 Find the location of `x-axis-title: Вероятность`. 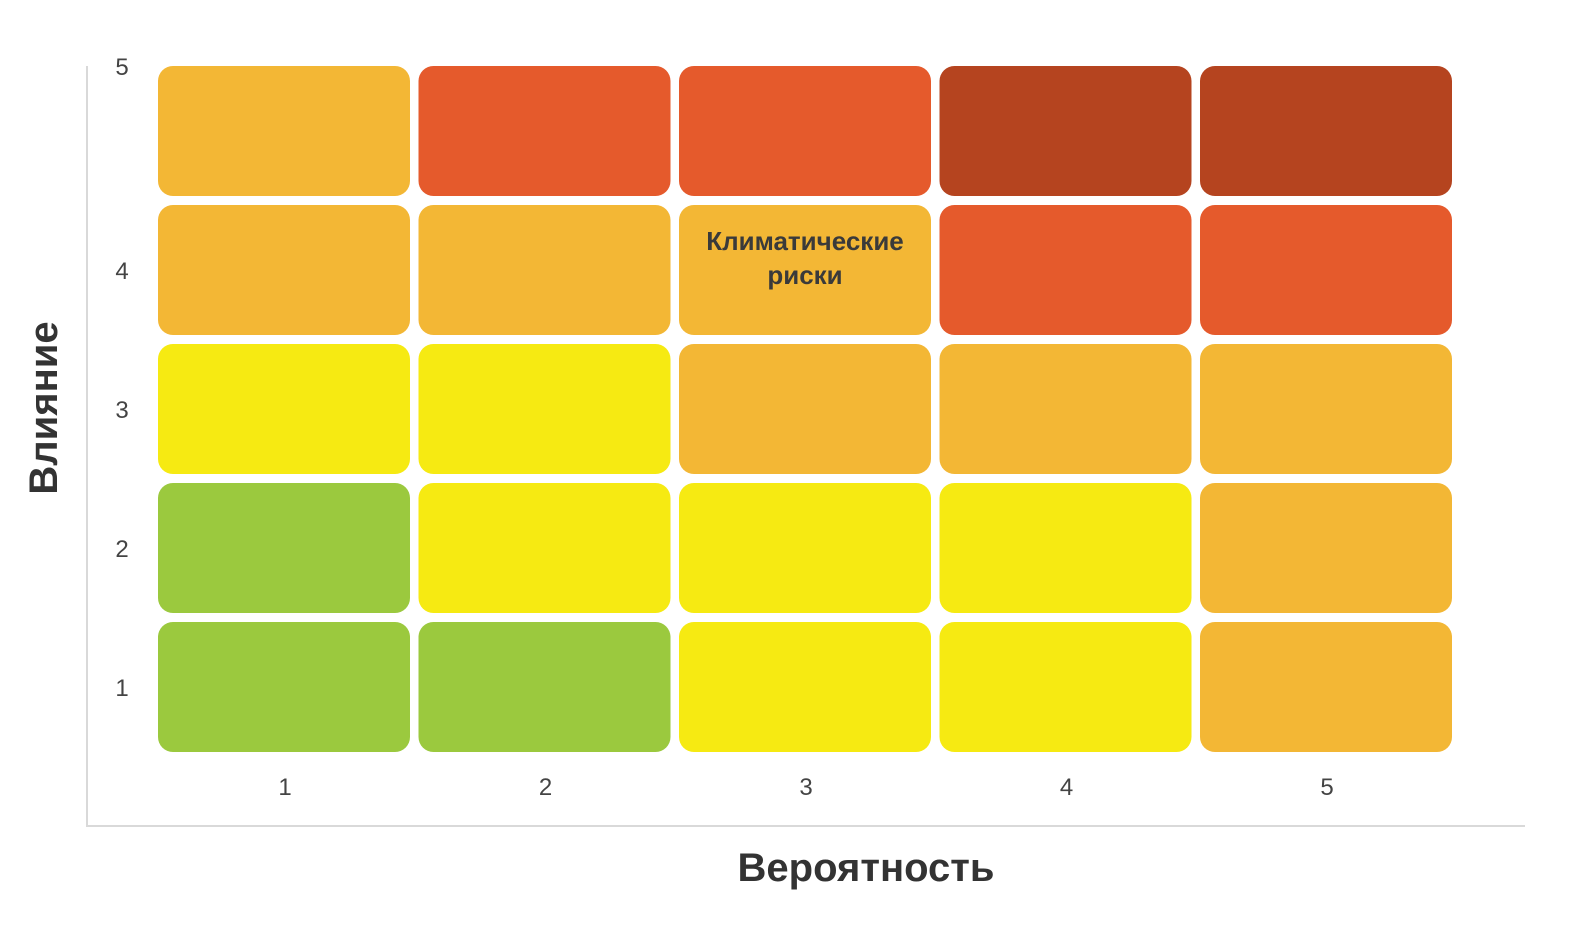

x-axis-title: Вероятность is located at coordinates (866, 868).